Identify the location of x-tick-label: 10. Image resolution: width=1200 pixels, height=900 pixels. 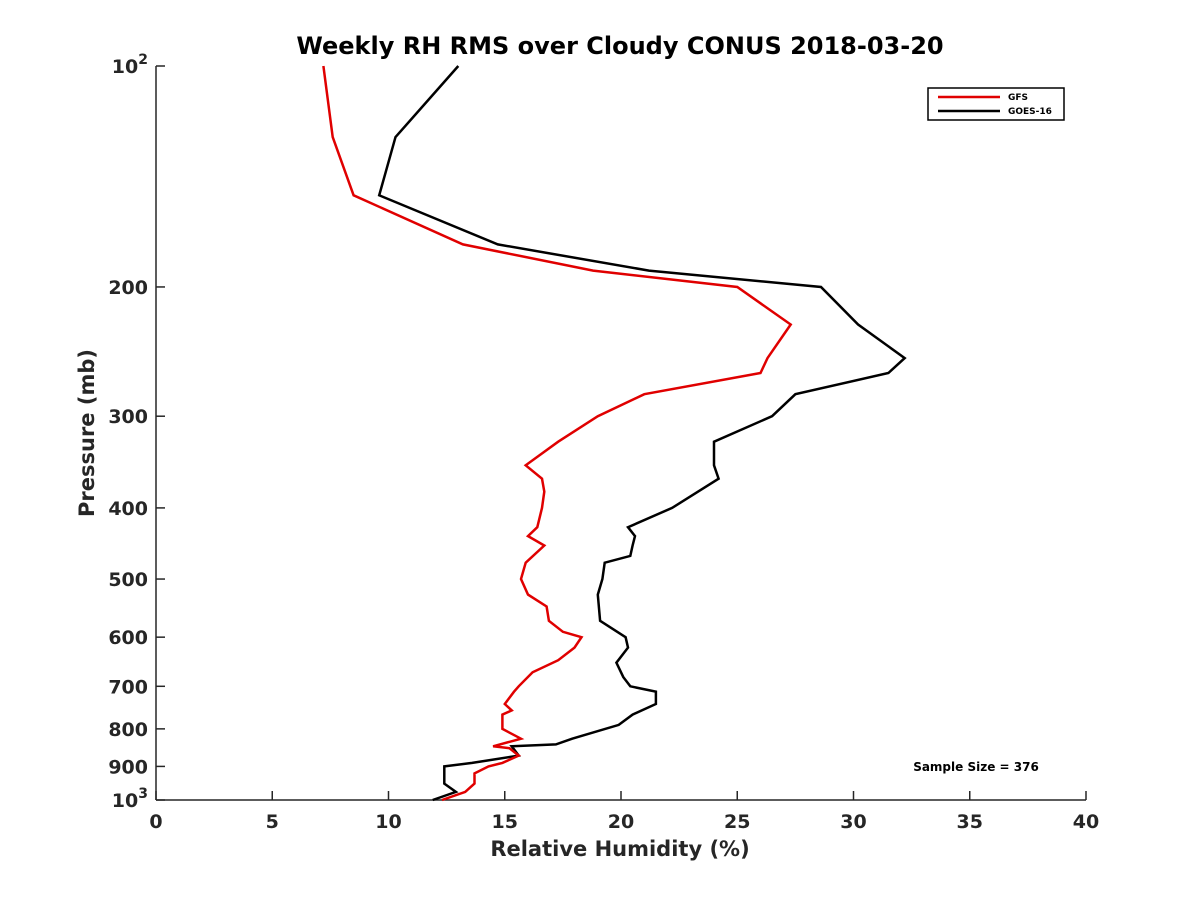
(388, 822).